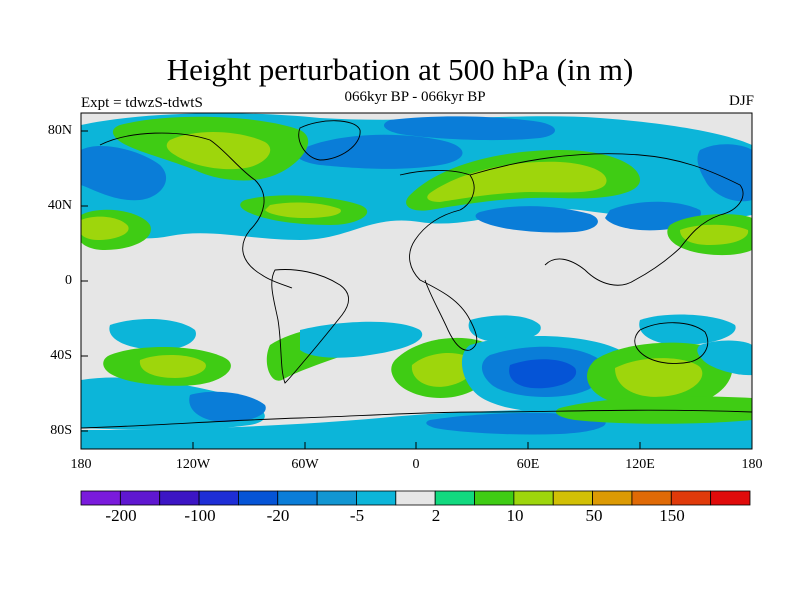  Describe the element at coordinates (415, 97) in the screenshot. I see `period-label: 066kyr BP - 066kyr BP` at that location.